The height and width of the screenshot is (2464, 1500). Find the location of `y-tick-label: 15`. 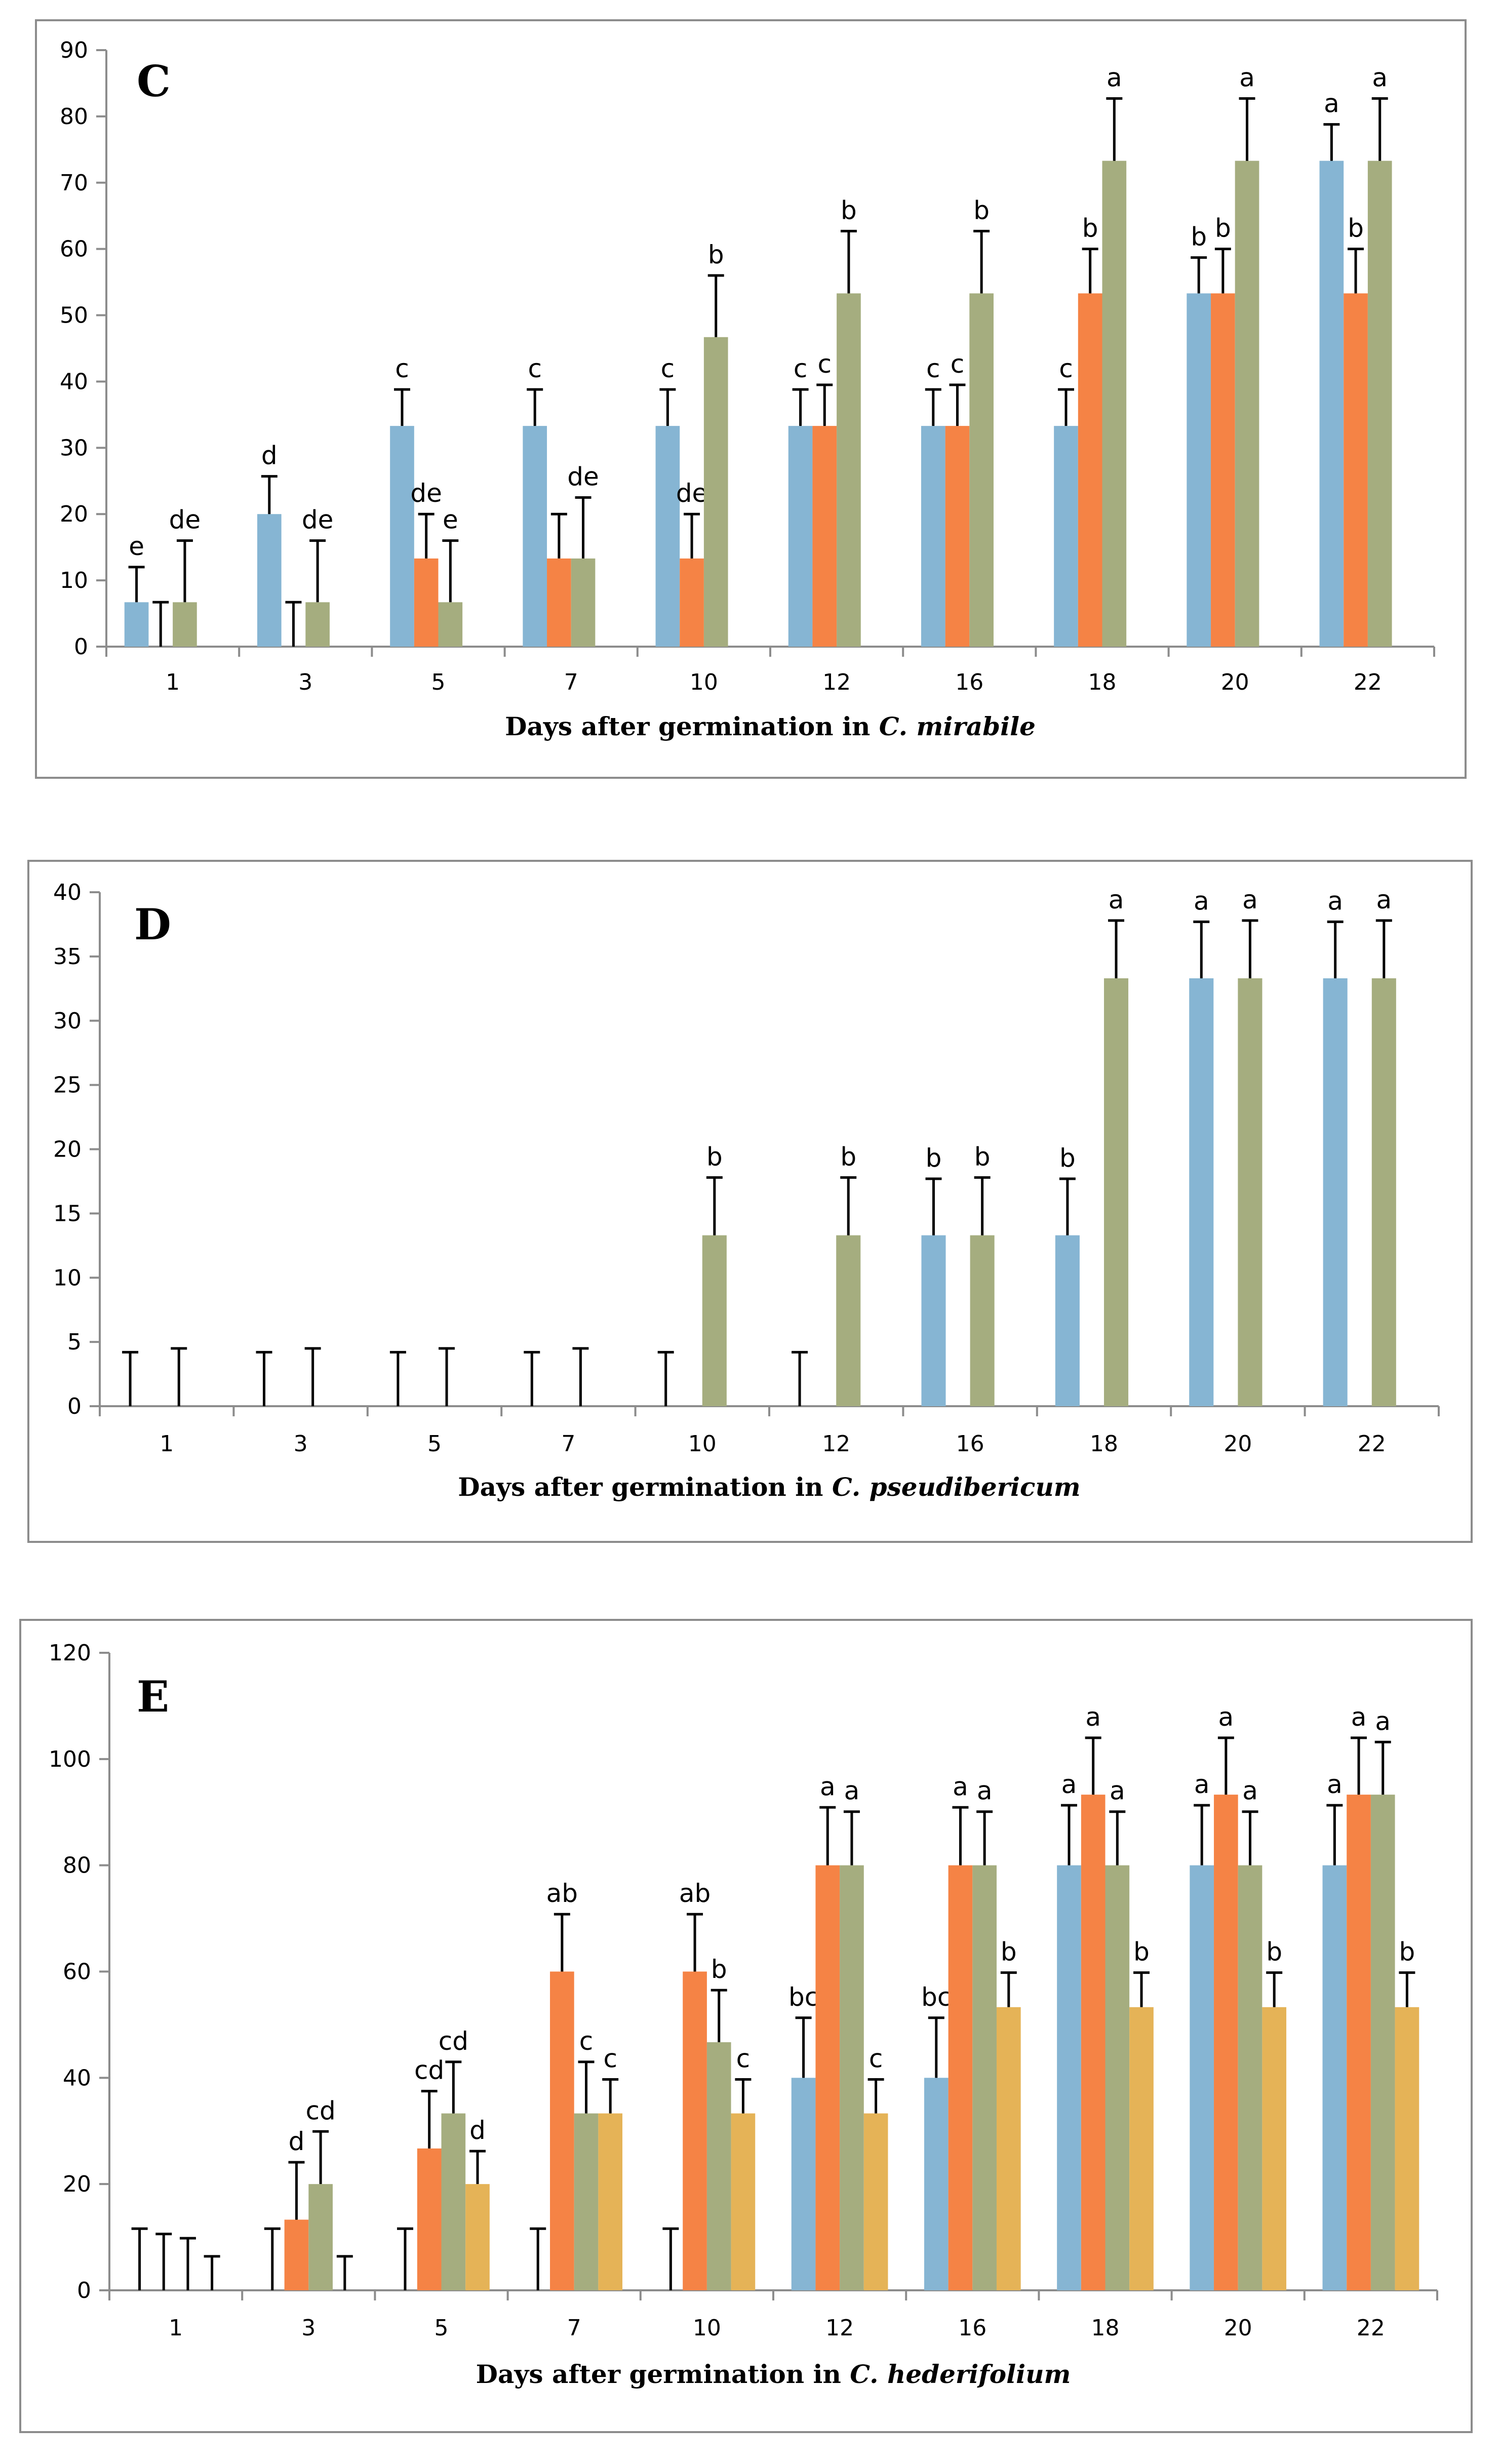

y-tick-label: 15 is located at coordinates (67, 1214).